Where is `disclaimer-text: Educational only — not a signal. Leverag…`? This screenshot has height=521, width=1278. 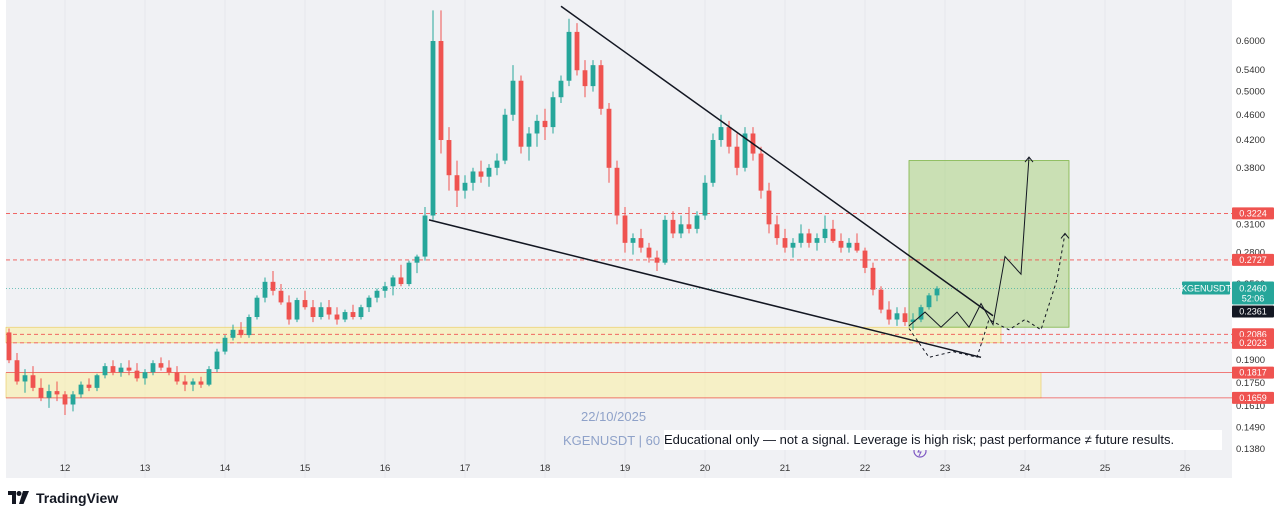
disclaimer-text: Educational only — not a signal. Leverag… is located at coordinates (943, 440).